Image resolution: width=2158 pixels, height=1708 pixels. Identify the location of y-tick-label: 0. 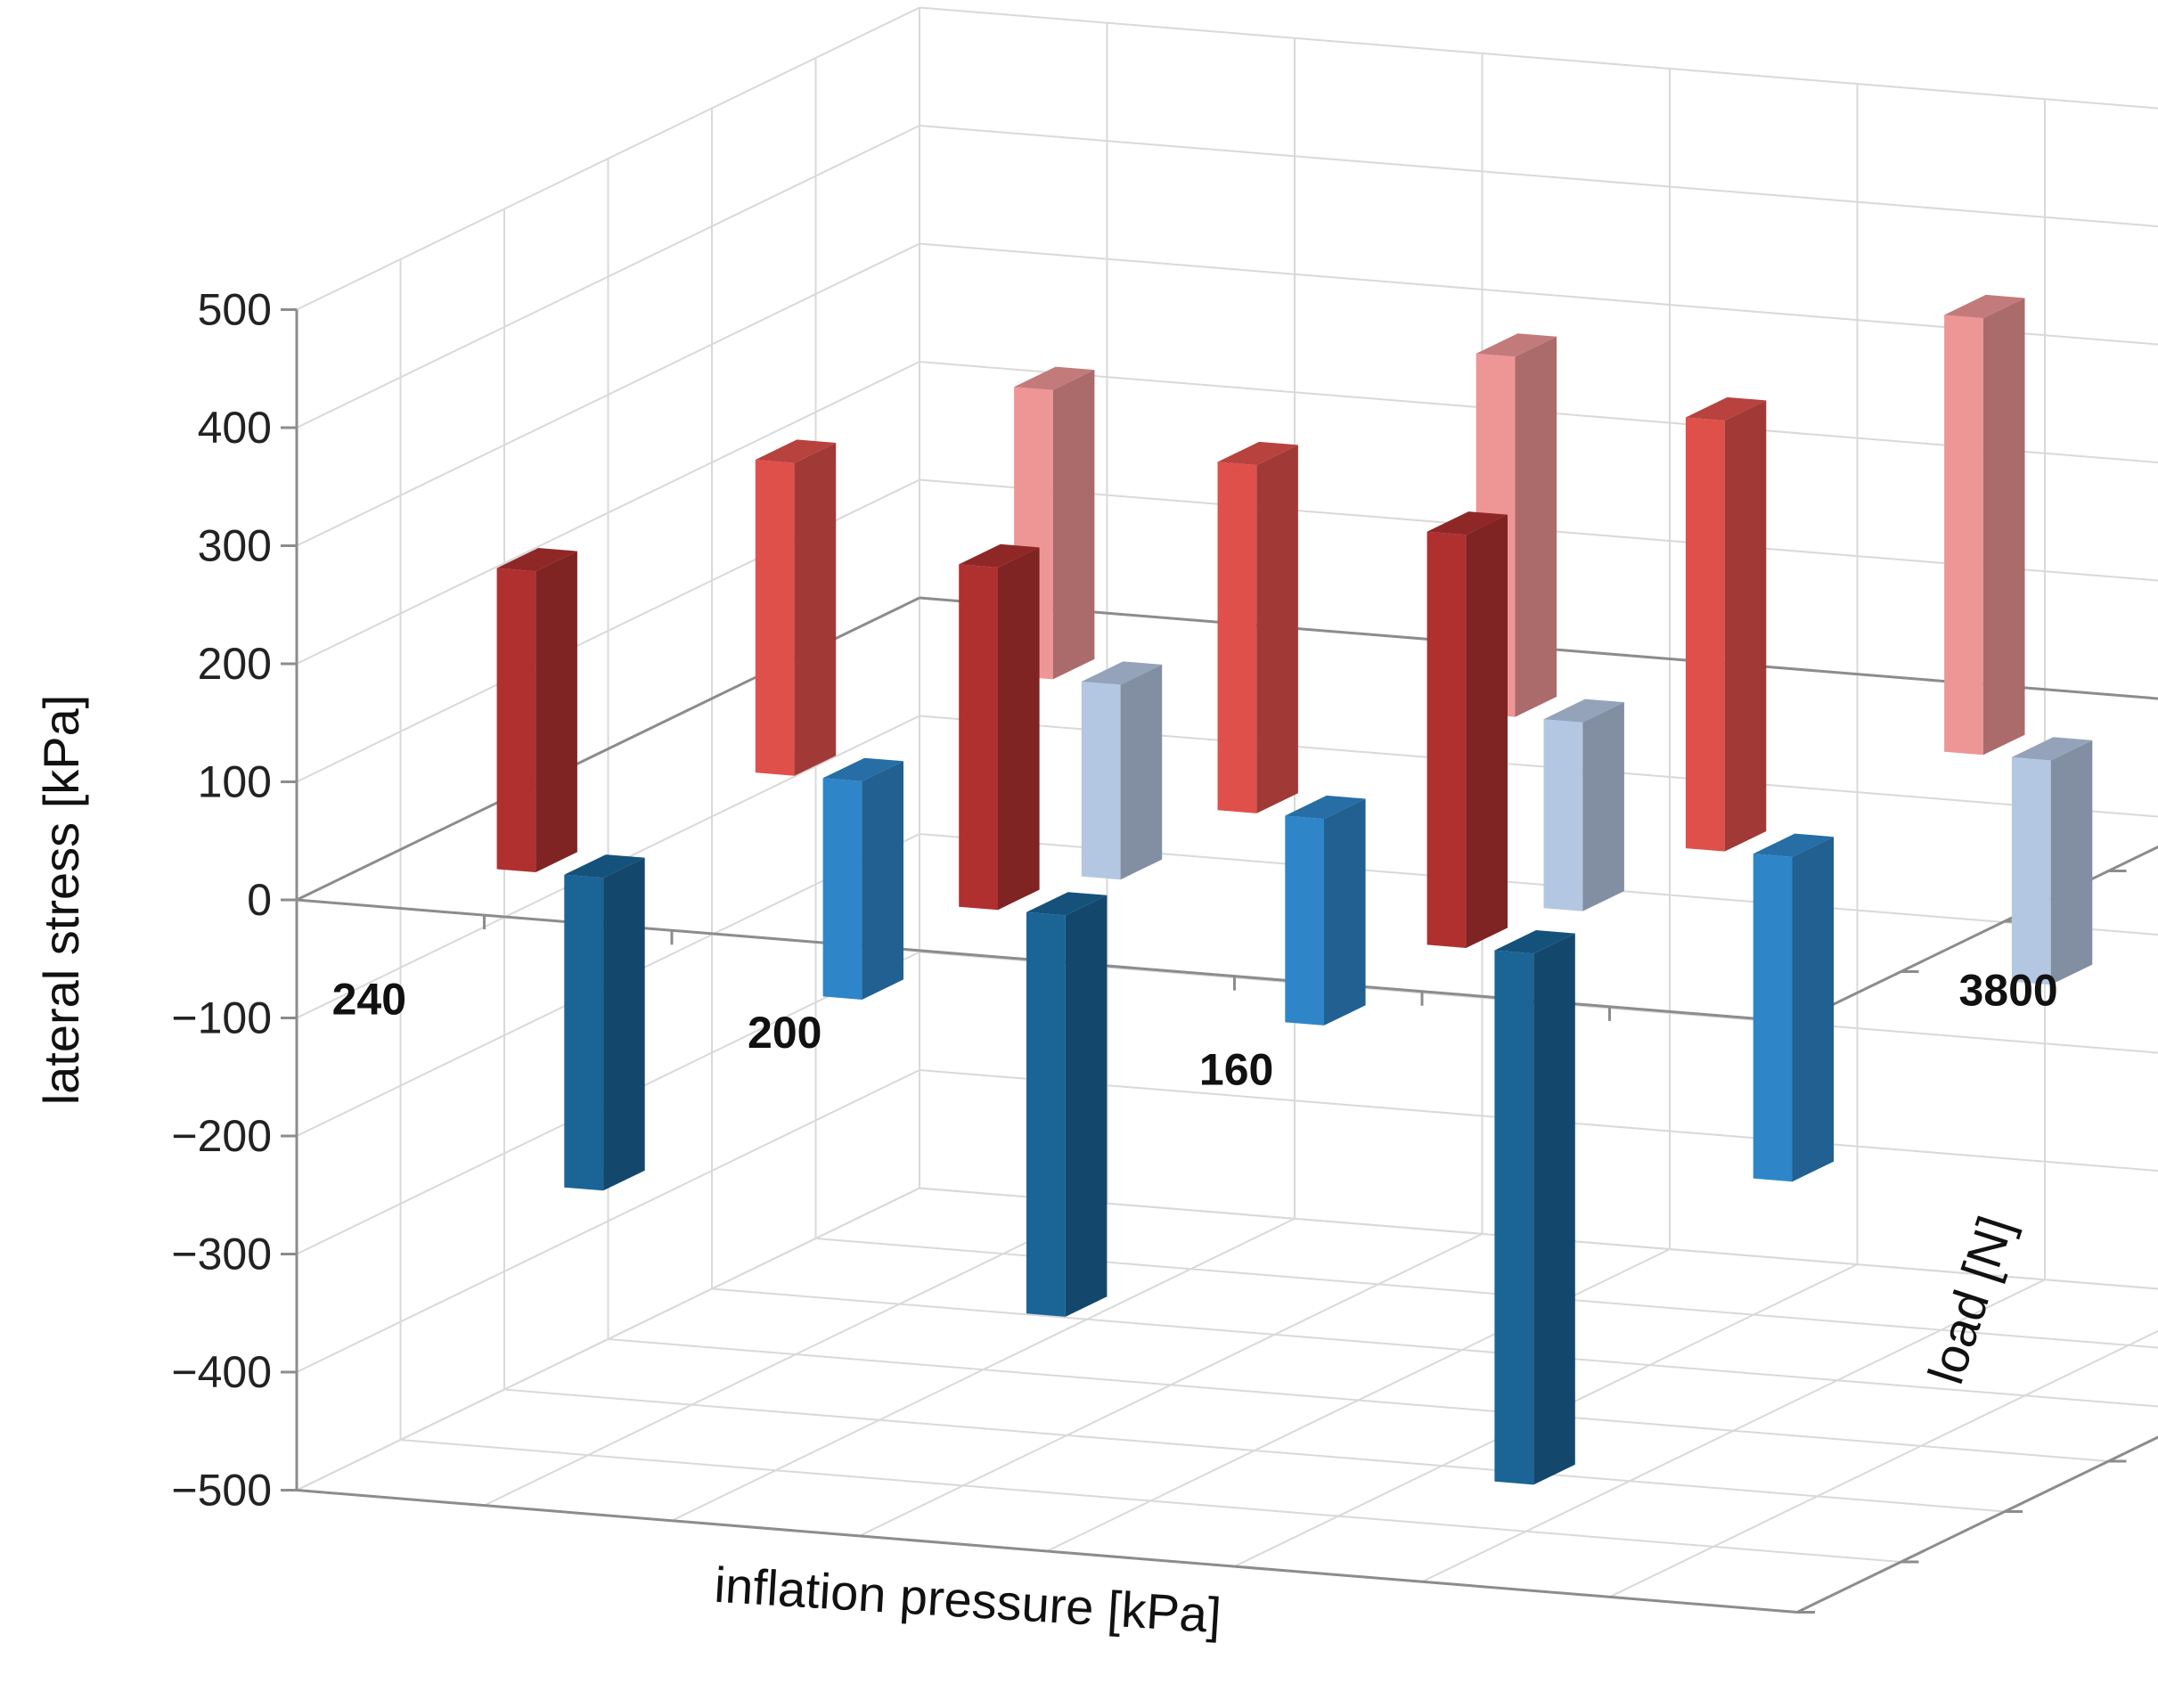
(259, 900).